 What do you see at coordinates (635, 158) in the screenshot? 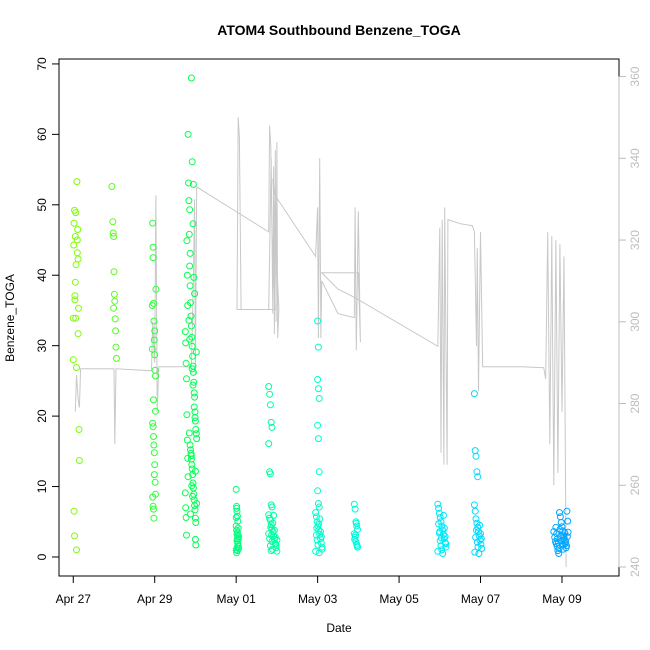
I see `y2-tick-label: 340` at bounding box center [635, 158].